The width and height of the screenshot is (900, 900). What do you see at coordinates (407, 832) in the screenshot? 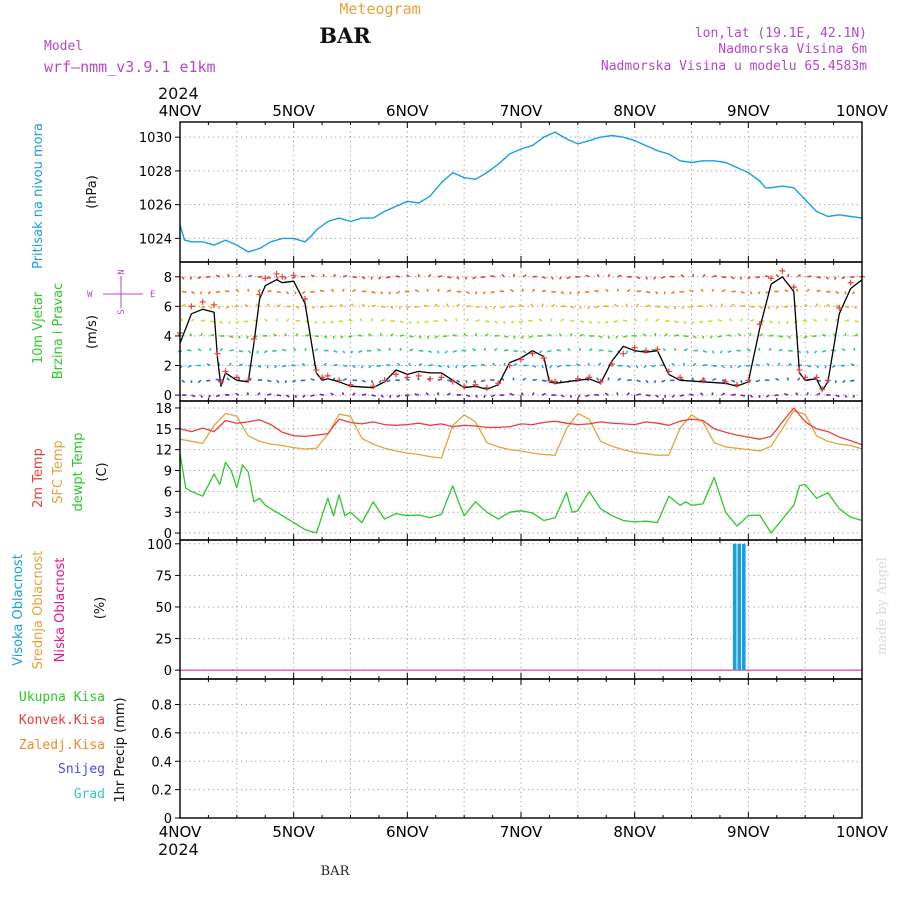
I see `x-tick-label-bottom: 6NOV` at bounding box center [407, 832].